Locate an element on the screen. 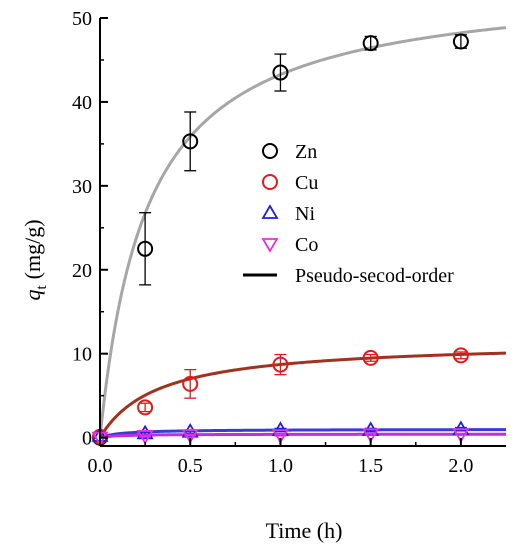 Image resolution: width=518 pixels, height=550 pixels. legend-label-zn: Zn is located at coordinates (306, 152).